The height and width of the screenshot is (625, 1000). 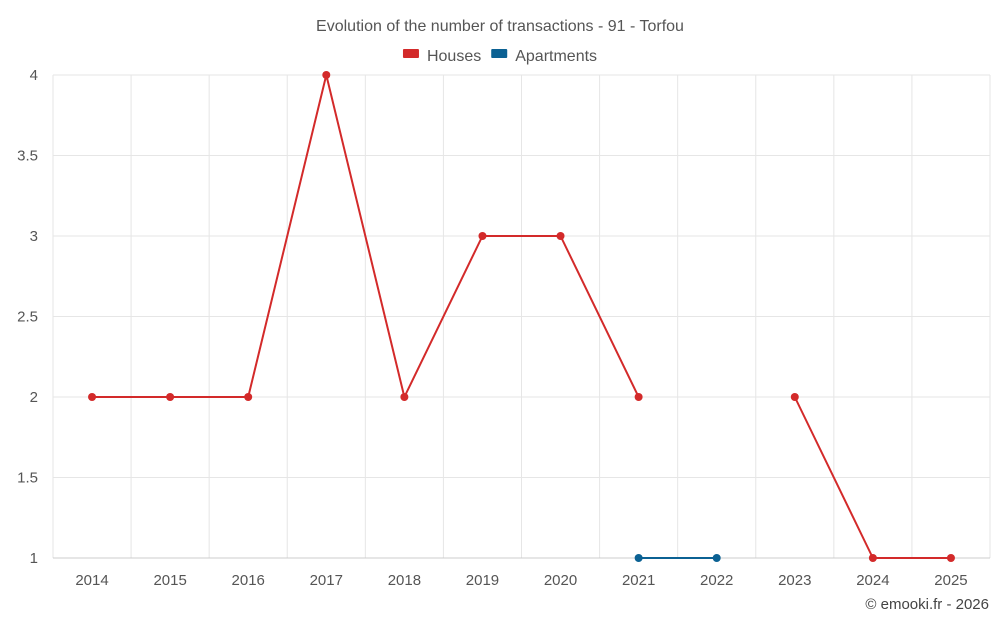 What do you see at coordinates (927, 604) in the screenshot?
I see `credit-text: © emooki.fr - 2026` at bounding box center [927, 604].